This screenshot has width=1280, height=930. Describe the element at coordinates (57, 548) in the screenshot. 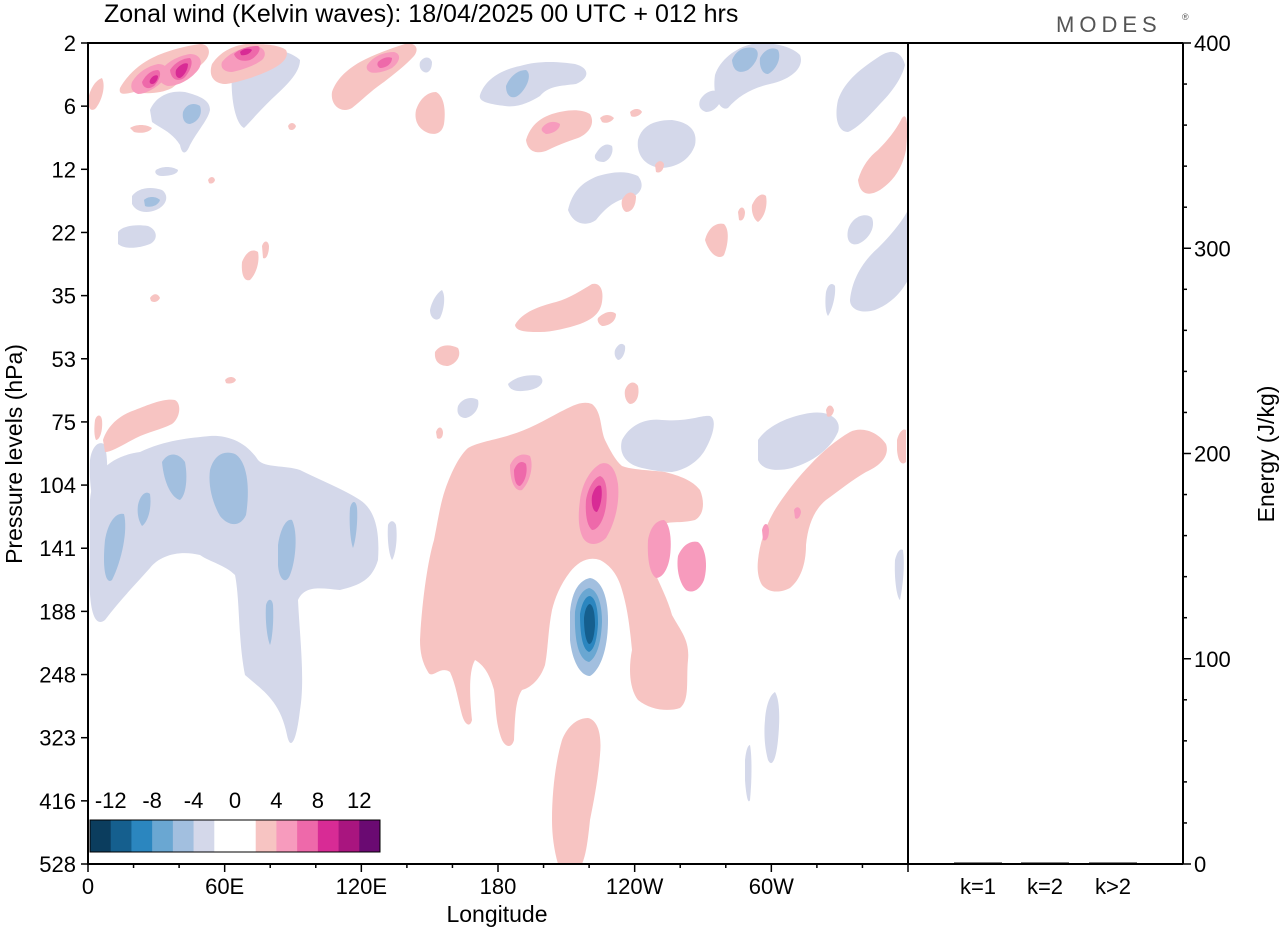

I see `pressure-tick-label: 141` at that location.